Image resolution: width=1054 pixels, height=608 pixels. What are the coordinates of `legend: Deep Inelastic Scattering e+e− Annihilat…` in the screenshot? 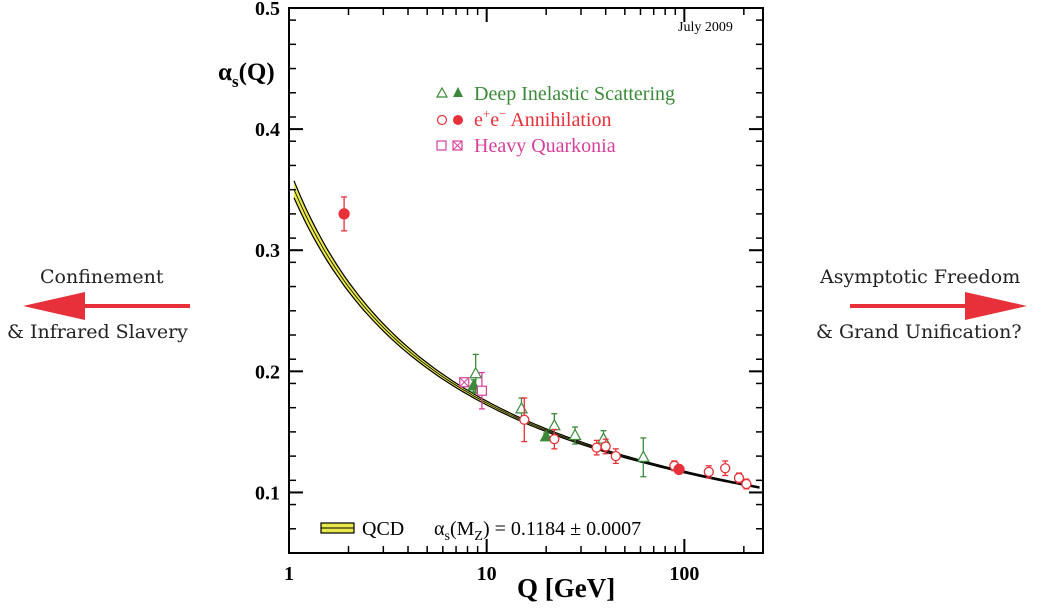 It's located at (555, 120).